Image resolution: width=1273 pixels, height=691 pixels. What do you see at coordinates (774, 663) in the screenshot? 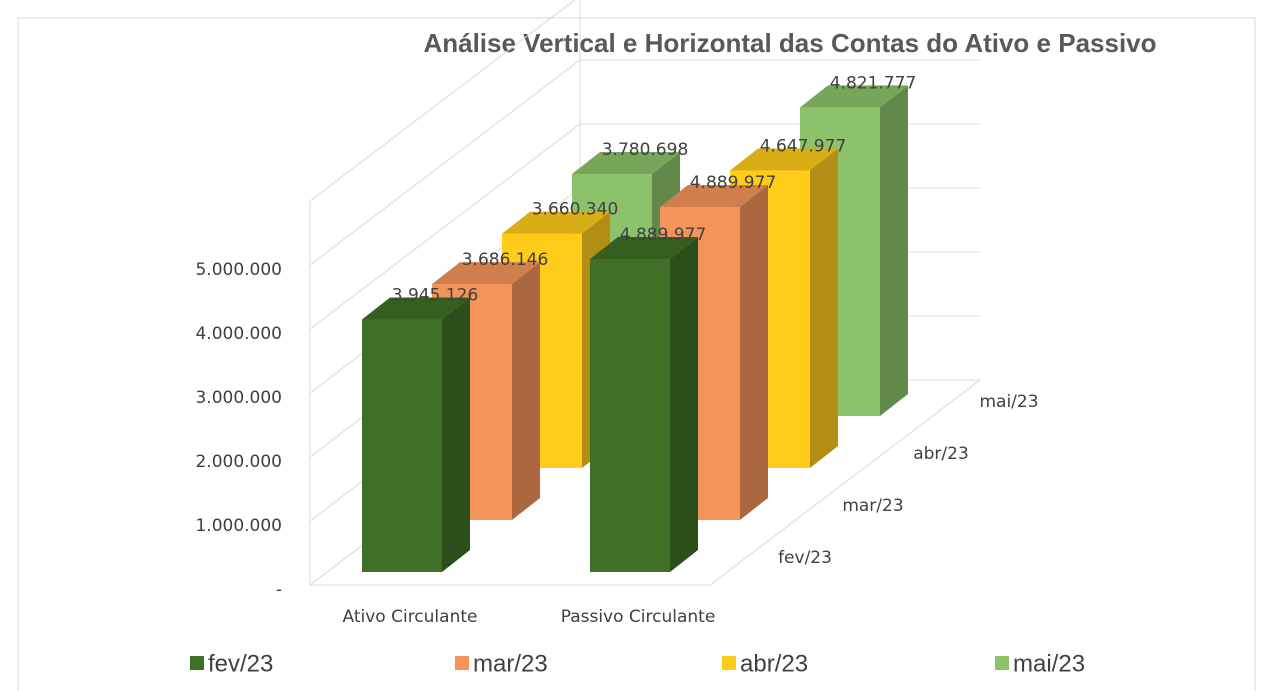
I see `legend-label: abr/23` at bounding box center [774, 663].